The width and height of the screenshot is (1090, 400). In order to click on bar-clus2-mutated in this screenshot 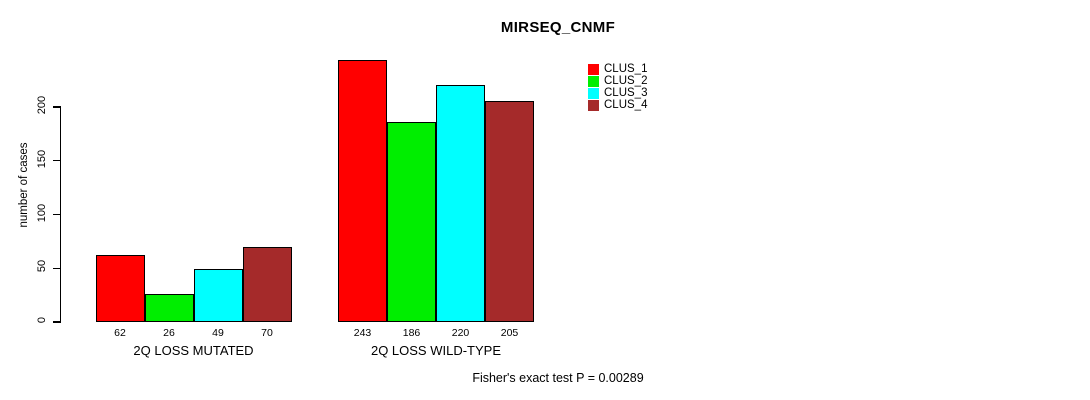, I will do `click(169, 308)`.